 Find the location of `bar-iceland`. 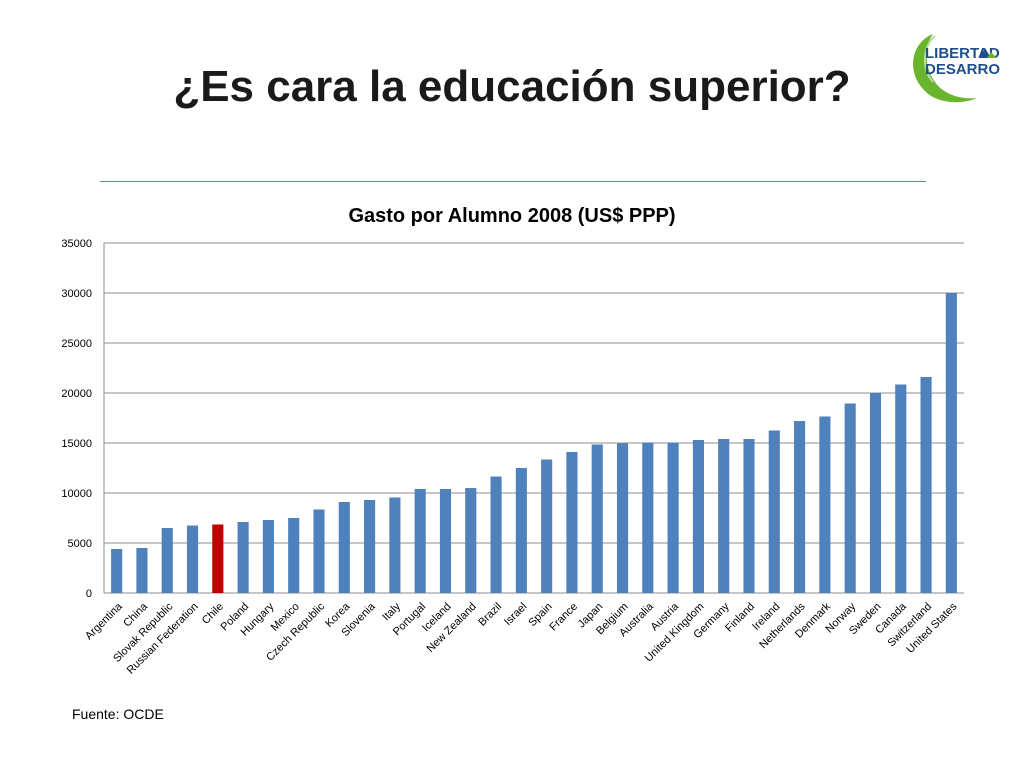

bar-iceland is located at coordinates (445, 541).